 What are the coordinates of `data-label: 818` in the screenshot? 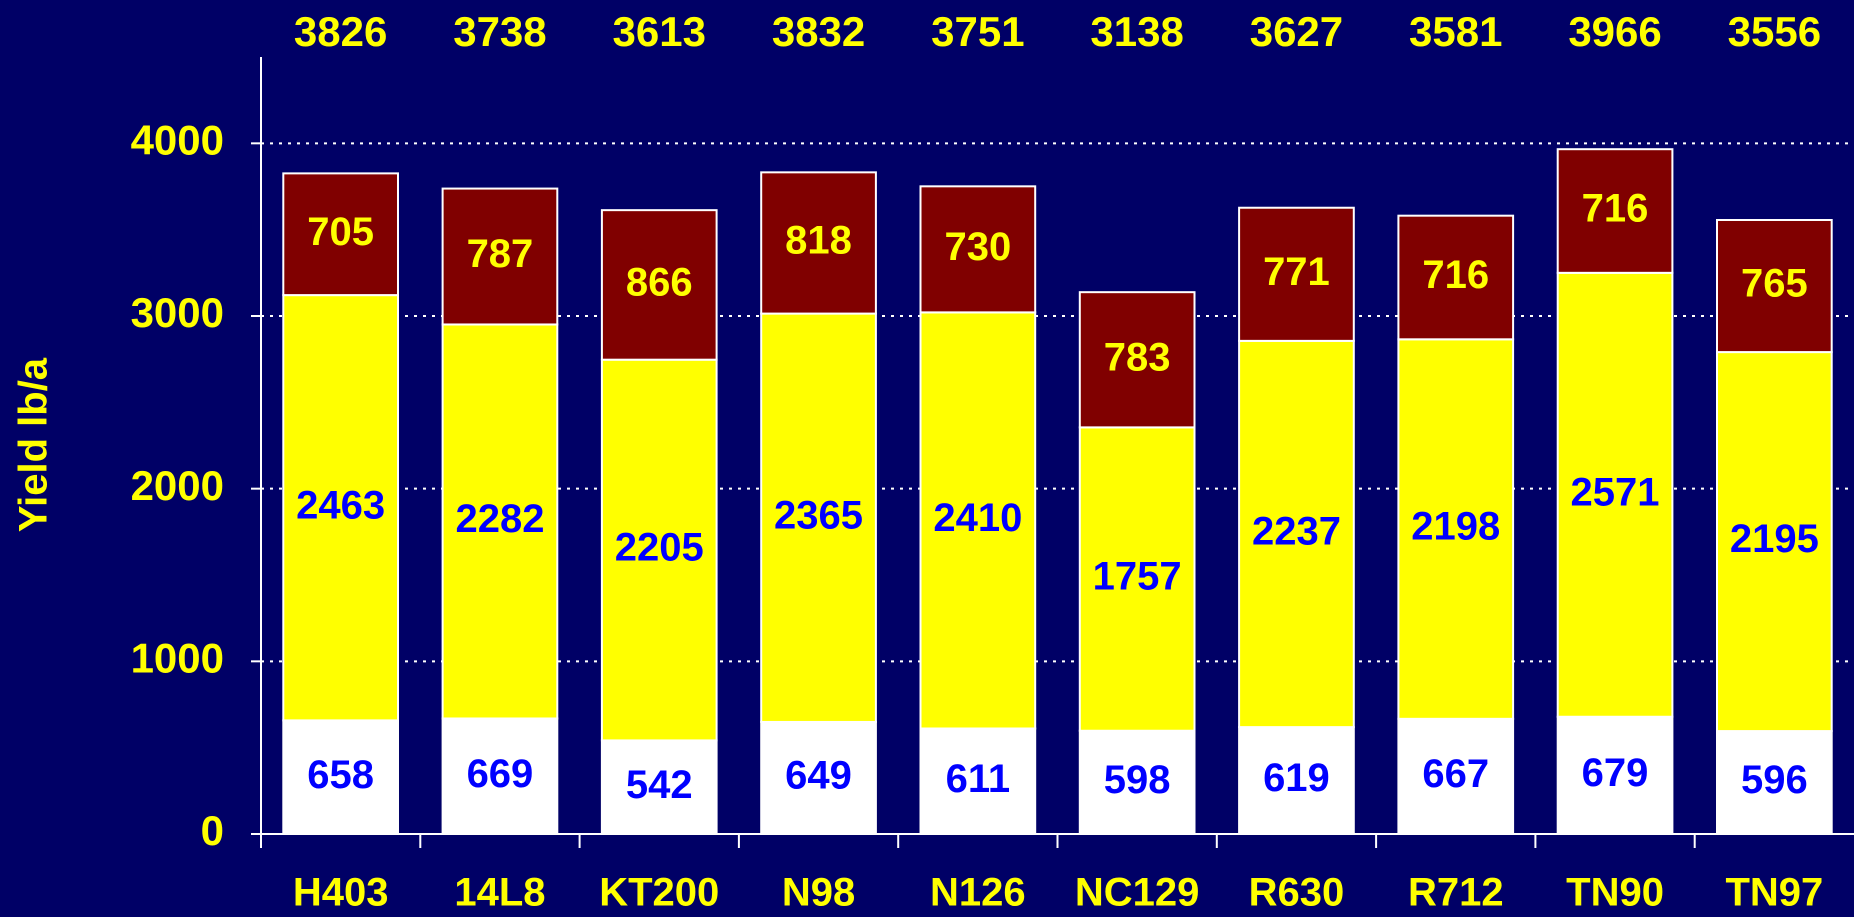 It's located at (818, 241).